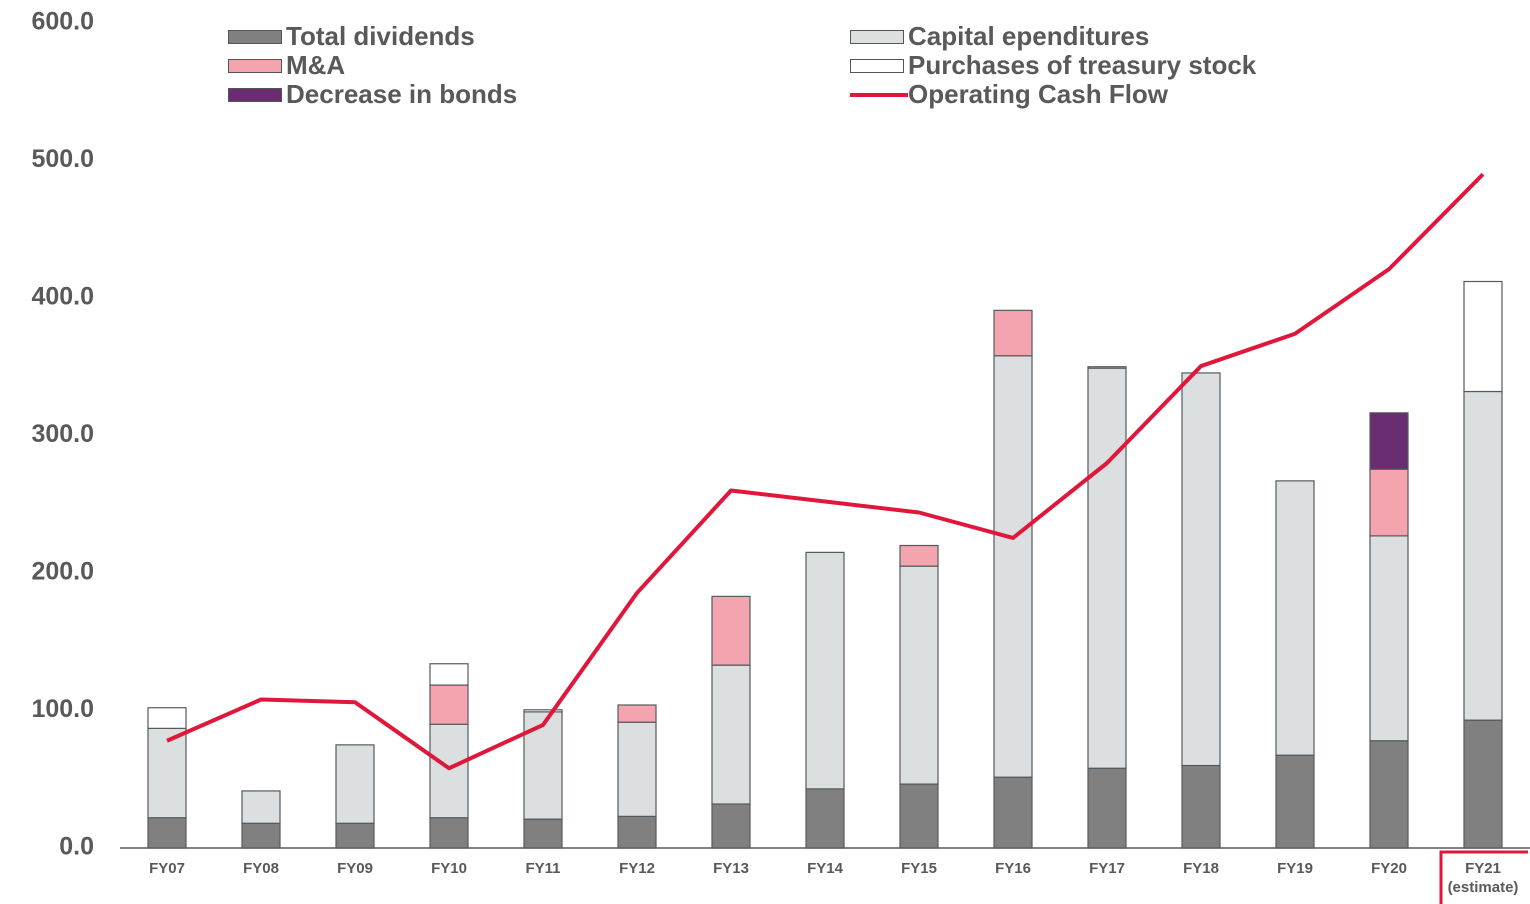  What do you see at coordinates (543, 868) in the screenshot?
I see `x-tick-label: FY11` at bounding box center [543, 868].